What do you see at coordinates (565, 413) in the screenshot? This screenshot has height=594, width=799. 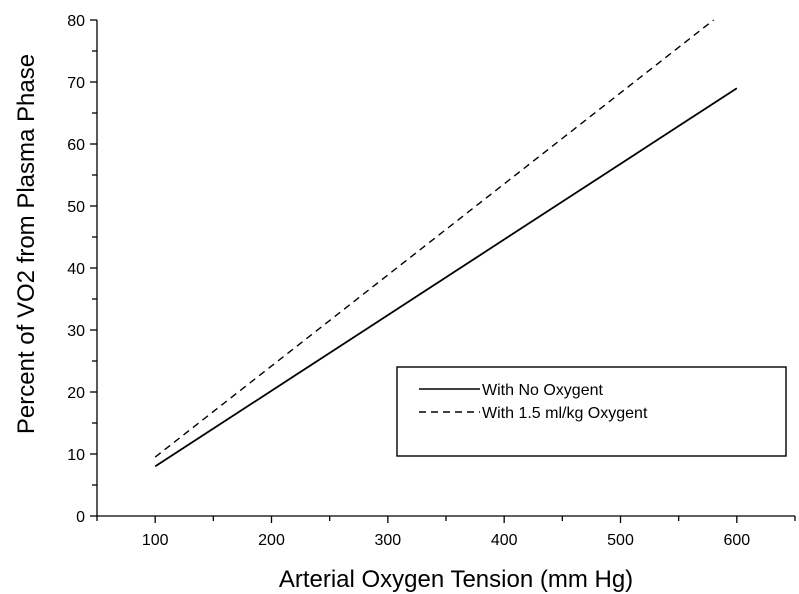 I see `legend-label-oxygent: With 1.5 ml/kg Oxygent` at bounding box center [565, 413].